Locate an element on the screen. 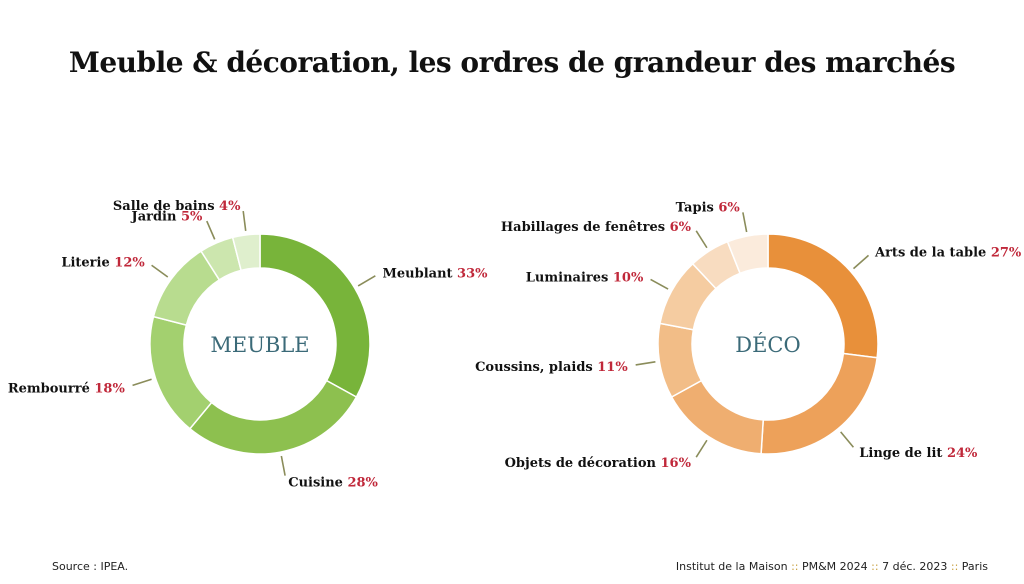 This screenshot has width=1024, height=584. deco-category-label: Luminaires is located at coordinates (569, 278).